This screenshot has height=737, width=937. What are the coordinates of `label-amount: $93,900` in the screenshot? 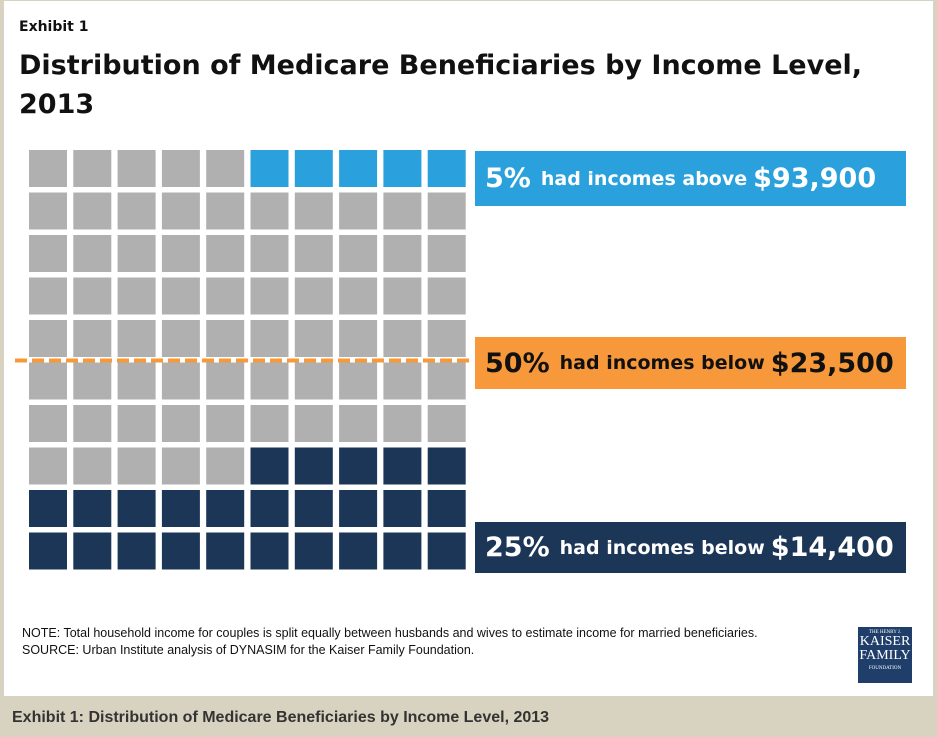 It's located at (815, 178).